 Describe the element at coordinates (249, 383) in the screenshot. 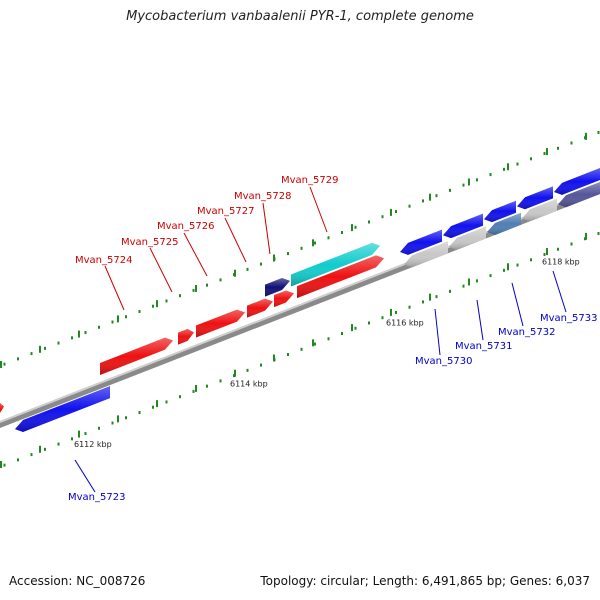

I see `scale-label: 6114 kbp` at that location.